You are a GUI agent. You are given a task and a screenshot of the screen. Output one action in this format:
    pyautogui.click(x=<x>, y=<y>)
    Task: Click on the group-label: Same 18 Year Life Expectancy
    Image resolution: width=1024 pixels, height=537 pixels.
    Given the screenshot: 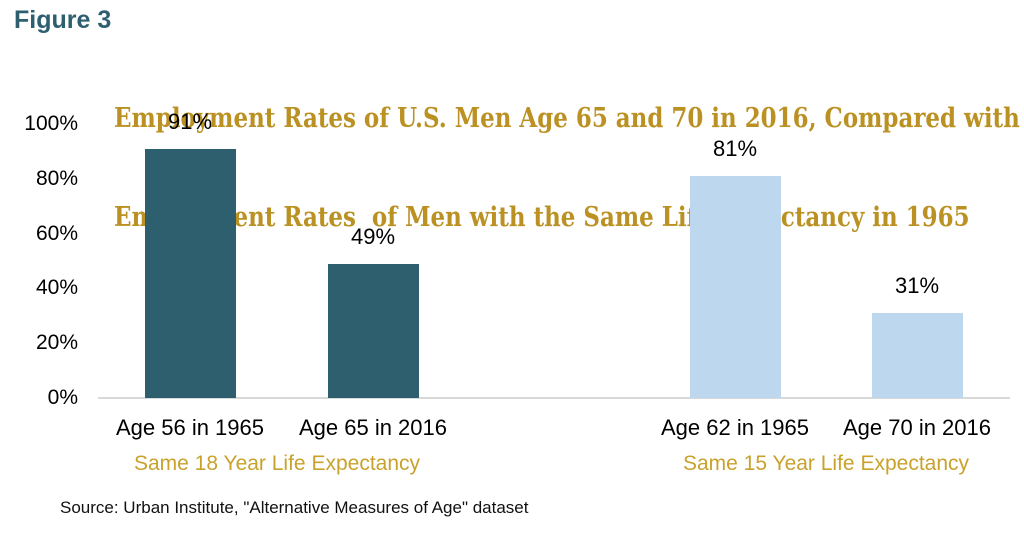 What is the action you would take?
    pyautogui.click(x=277, y=463)
    